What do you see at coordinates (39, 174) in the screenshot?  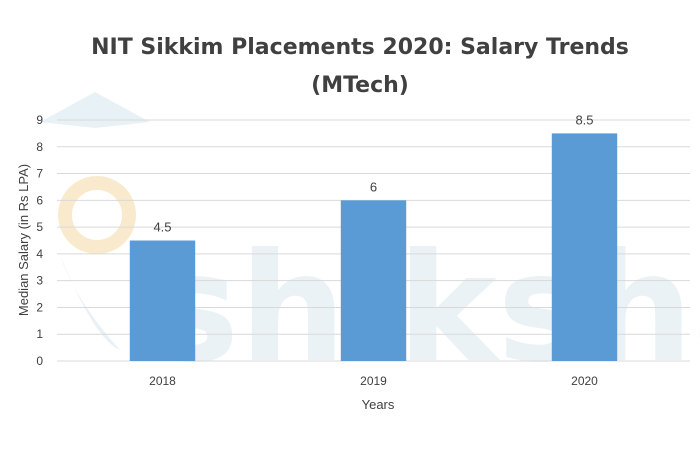 I see `y-tick-label: 7` at bounding box center [39, 174].